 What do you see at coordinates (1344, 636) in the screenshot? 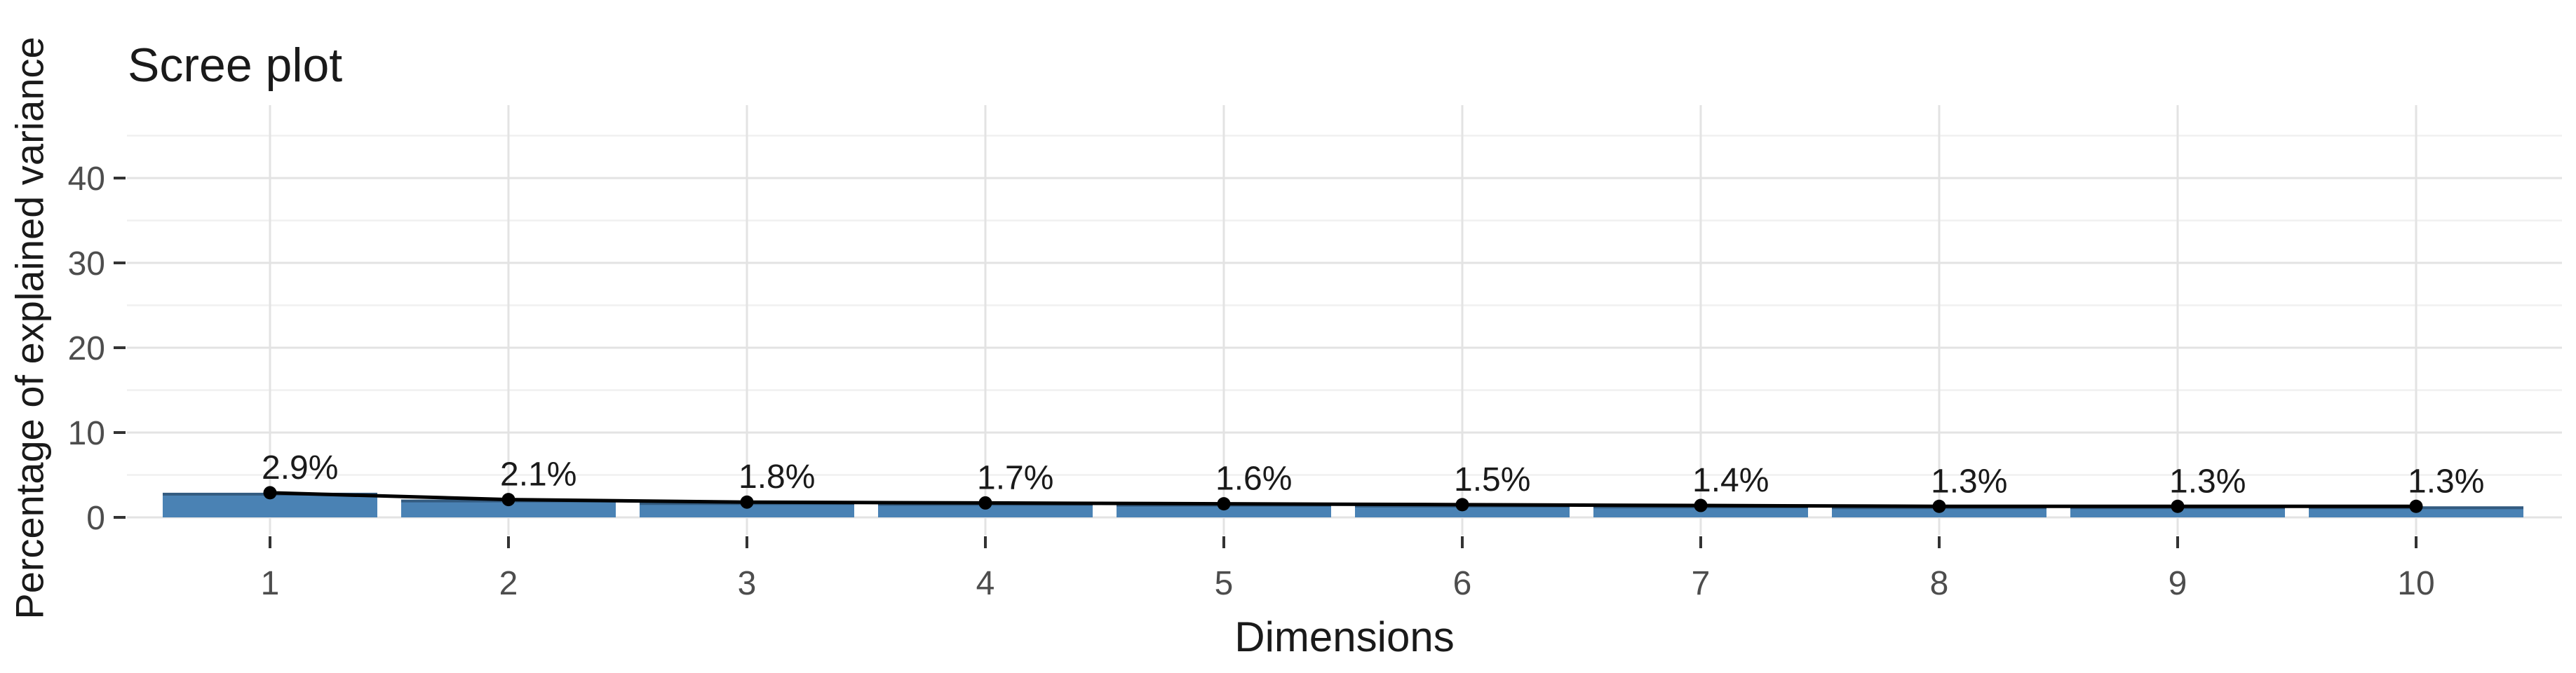
I see `x-axis-title: Dimensions` at bounding box center [1344, 636].